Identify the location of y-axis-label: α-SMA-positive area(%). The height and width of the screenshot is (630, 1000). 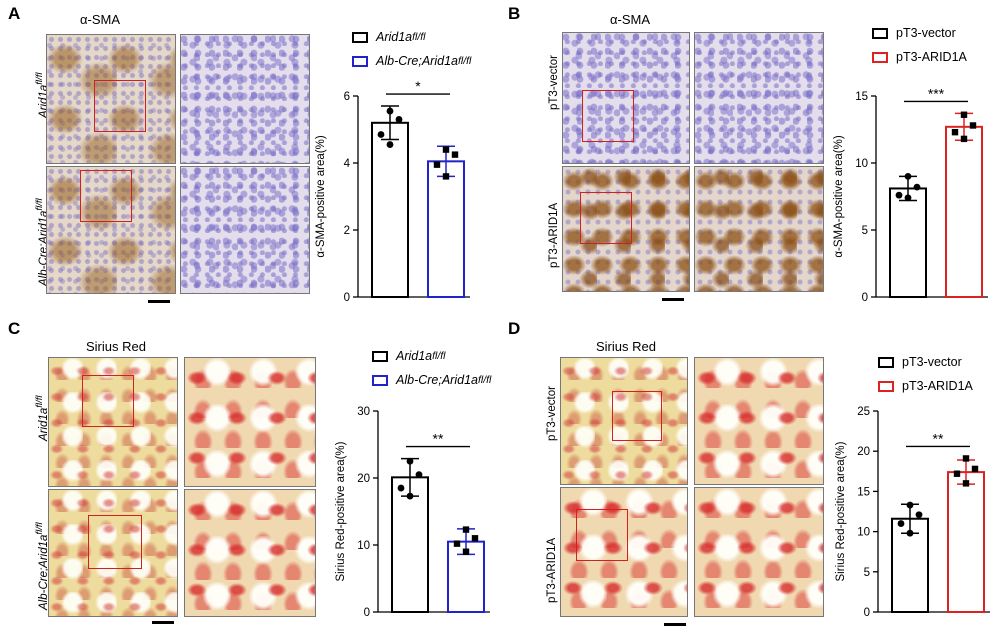
(839, 196).